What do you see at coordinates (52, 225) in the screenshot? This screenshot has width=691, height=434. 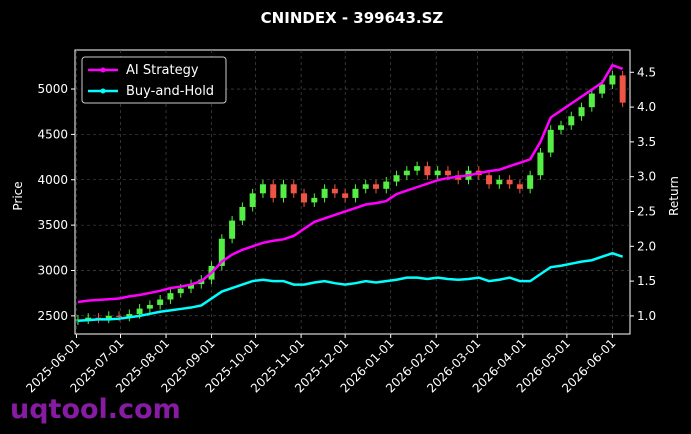 I see `y-tick-label: 3500` at bounding box center [52, 225].